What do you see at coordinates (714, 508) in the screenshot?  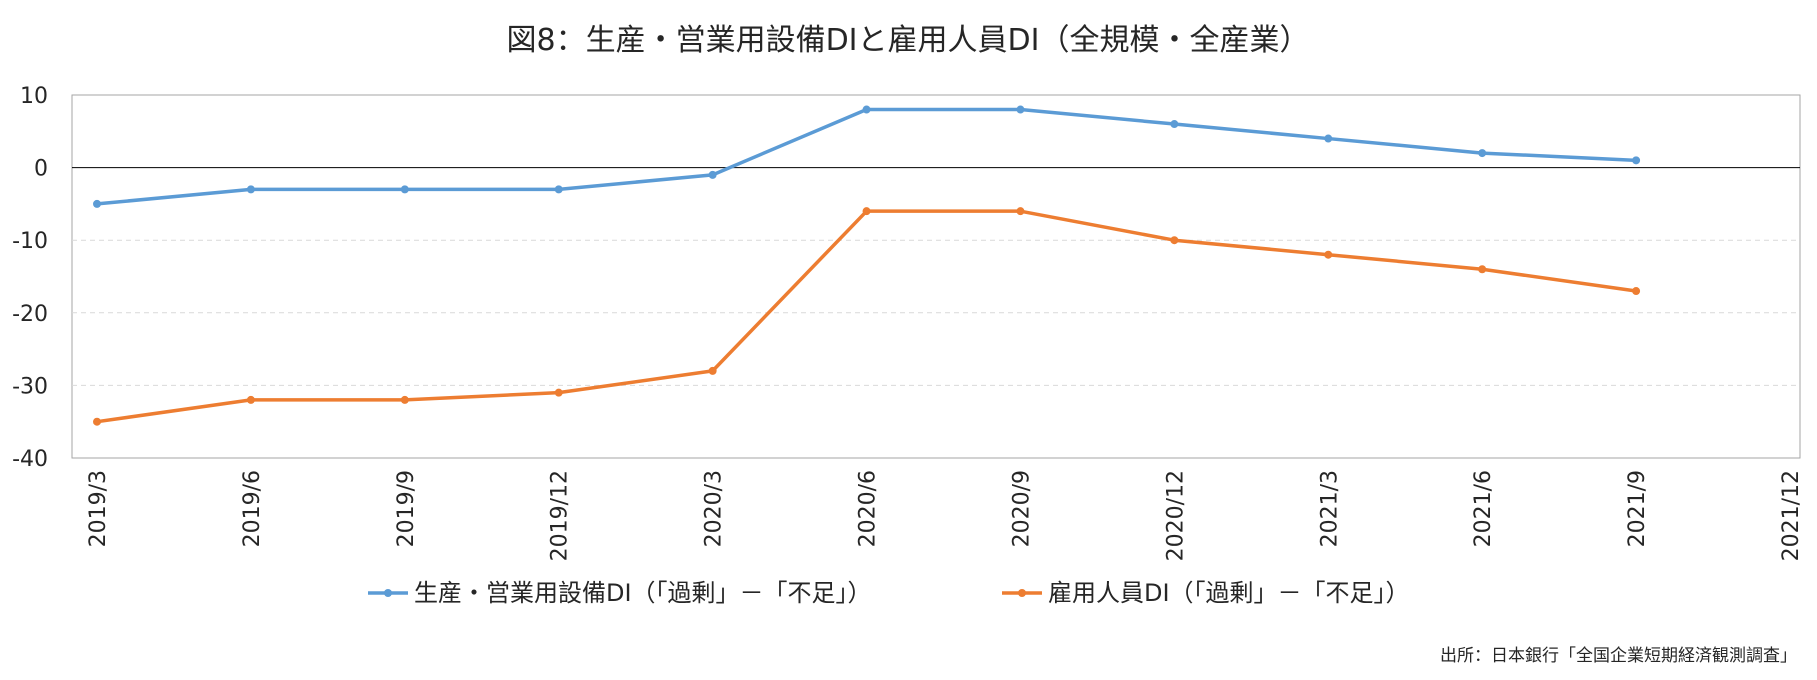 I see `x-tick-label: 2020/3` at bounding box center [714, 508].